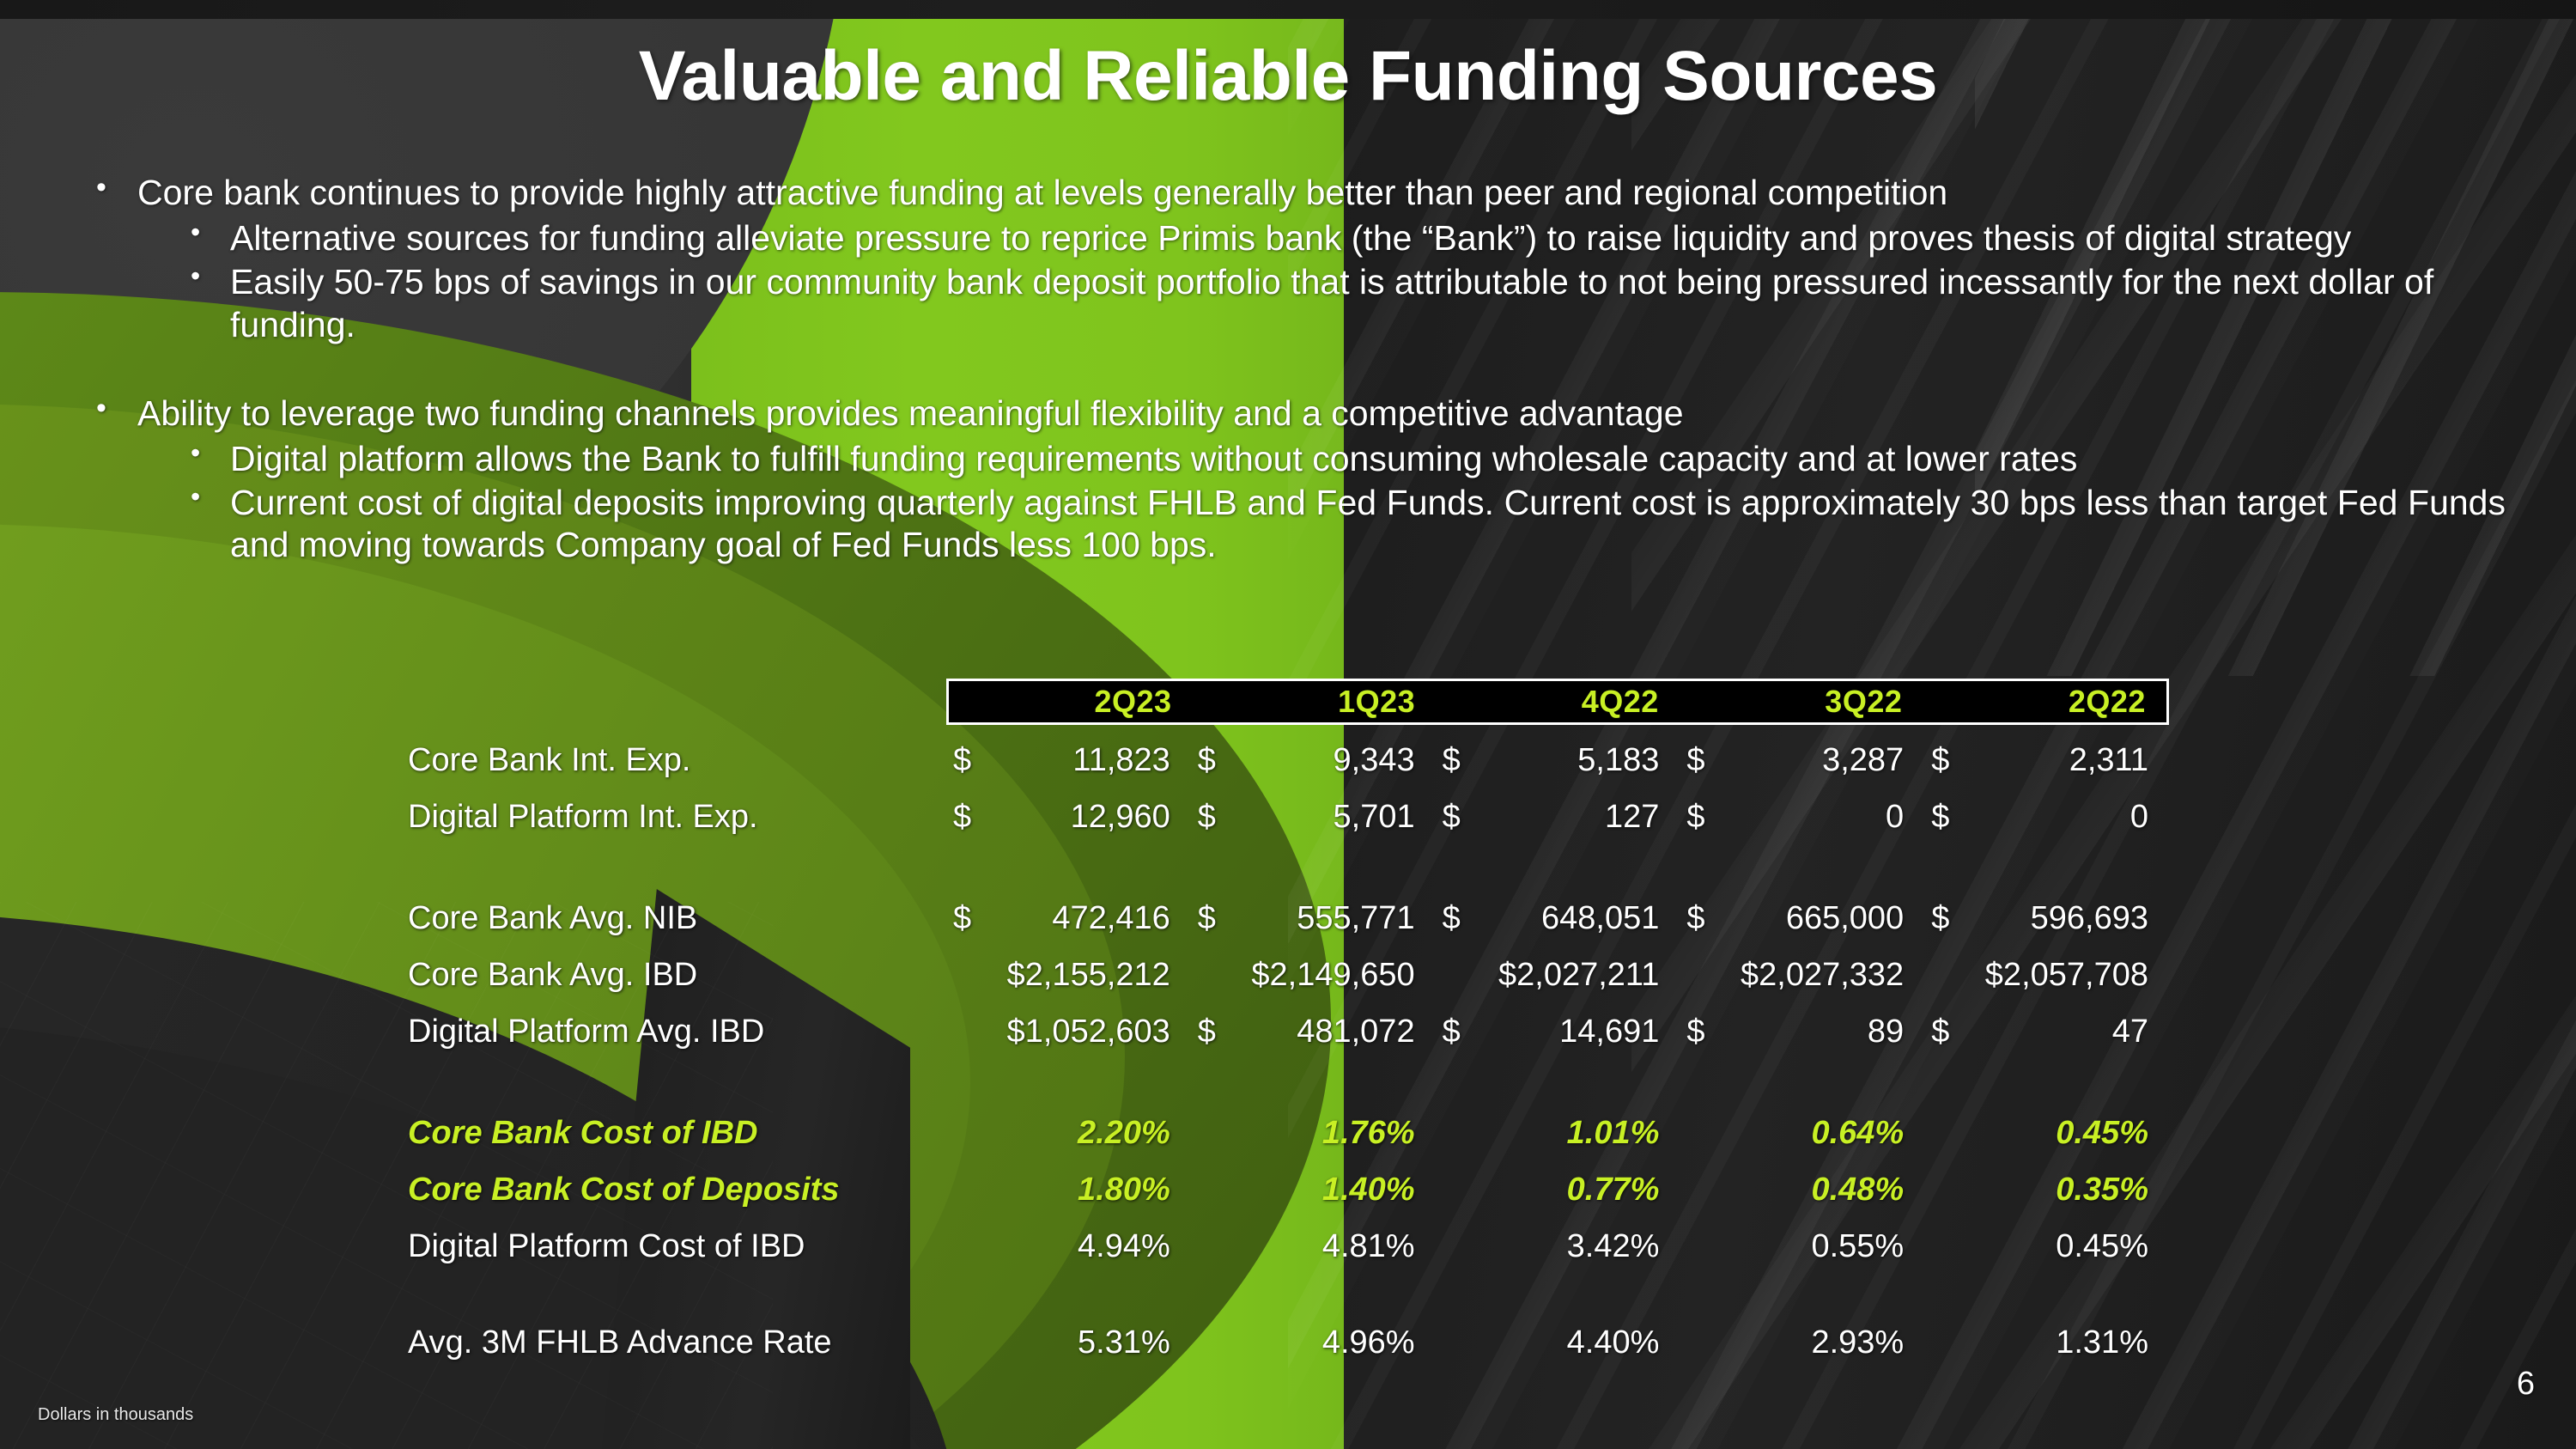 The height and width of the screenshot is (1449, 2576). What do you see at coordinates (1368, 1246) in the screenshot?
I see `table-cell-value: 4.81%` at bounding box center [1368, 1246].